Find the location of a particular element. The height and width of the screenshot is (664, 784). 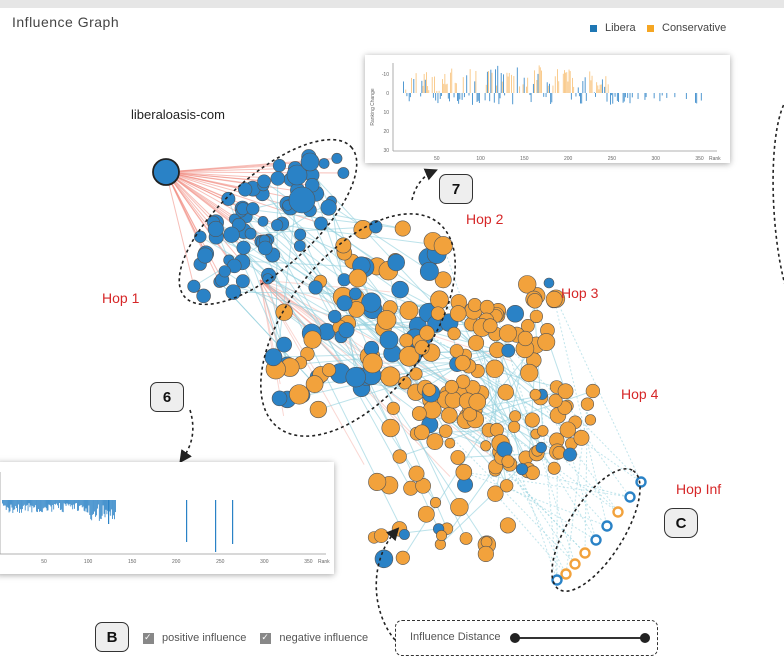

y-tick-label: -10 is located at coordinates (385, 75).